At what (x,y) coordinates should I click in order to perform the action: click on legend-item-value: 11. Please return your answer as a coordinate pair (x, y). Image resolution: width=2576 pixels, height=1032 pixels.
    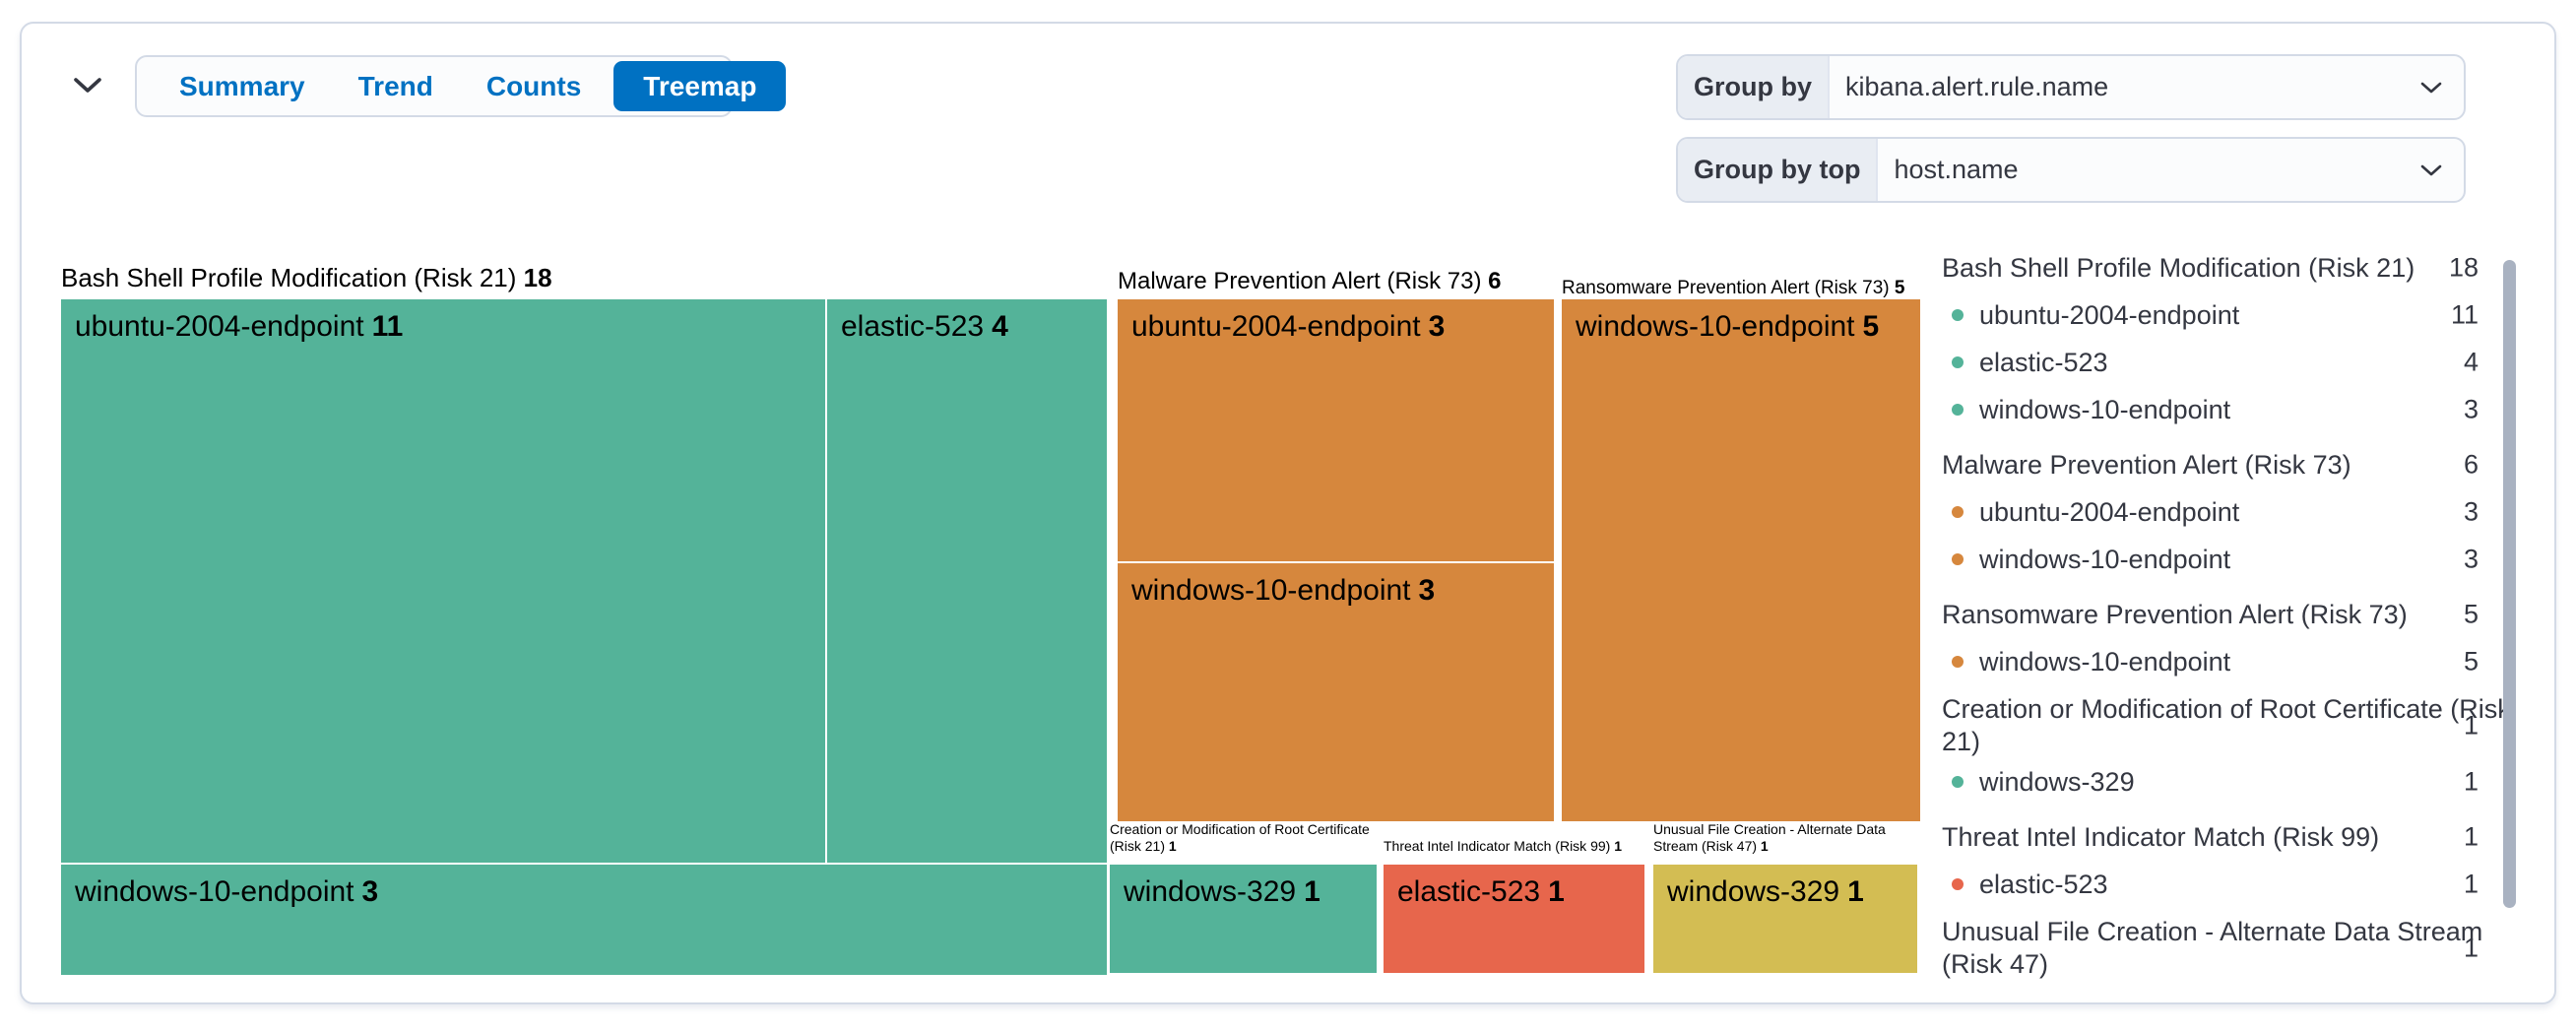
    Looking at the image, I should click on (2464, 314).